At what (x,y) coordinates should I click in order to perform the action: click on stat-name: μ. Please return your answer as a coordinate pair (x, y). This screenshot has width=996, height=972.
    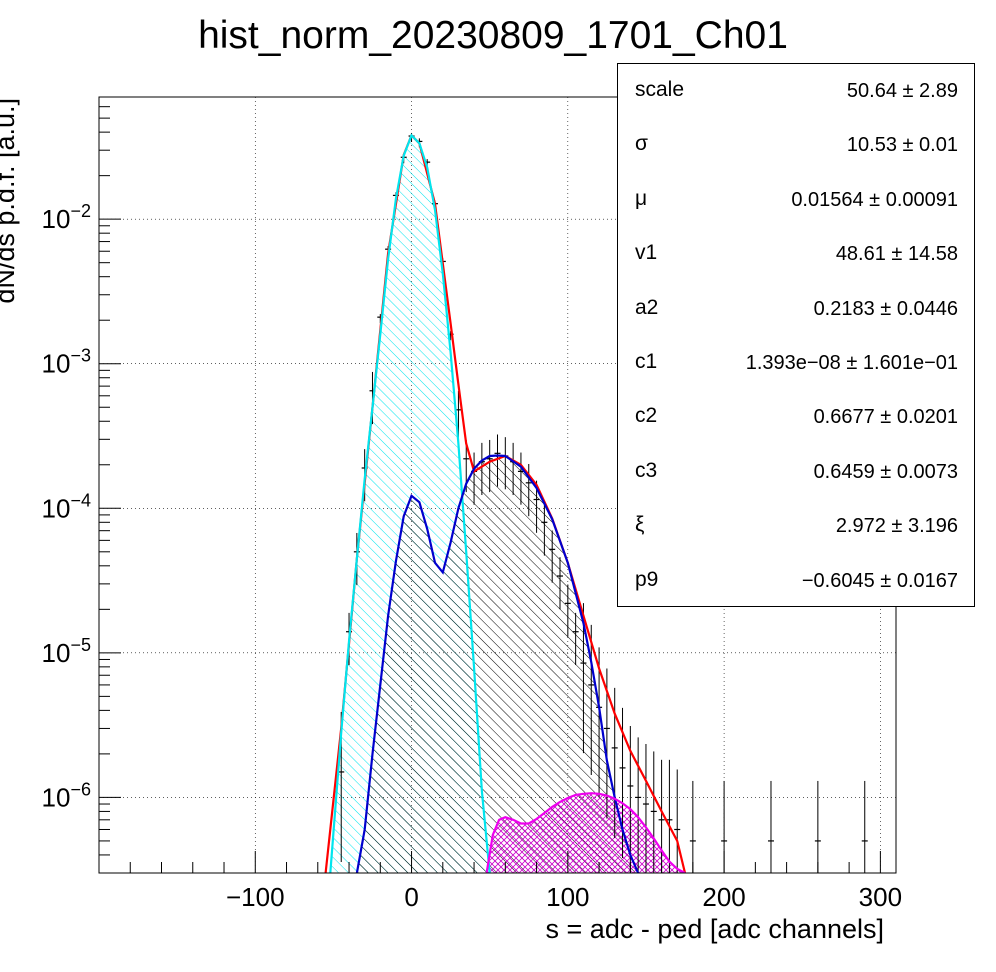
    Looking at the image, I should click on (641, 198).